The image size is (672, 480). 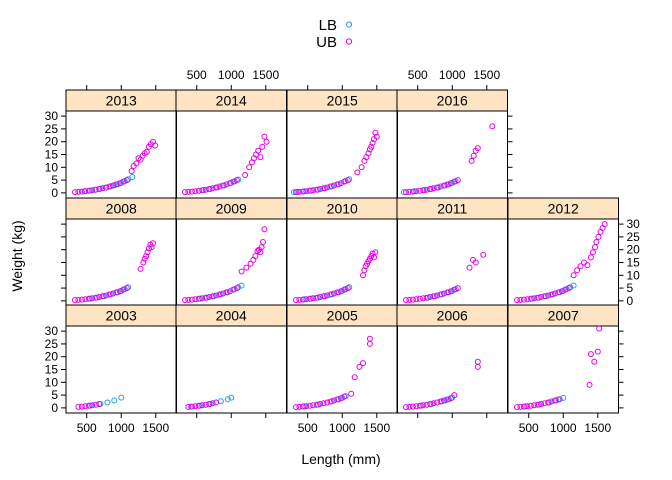 What do you see at coordinates (265, 75) in the screenshot?
I see `x-tick-label: 1500` at bounding box center [265, 75].